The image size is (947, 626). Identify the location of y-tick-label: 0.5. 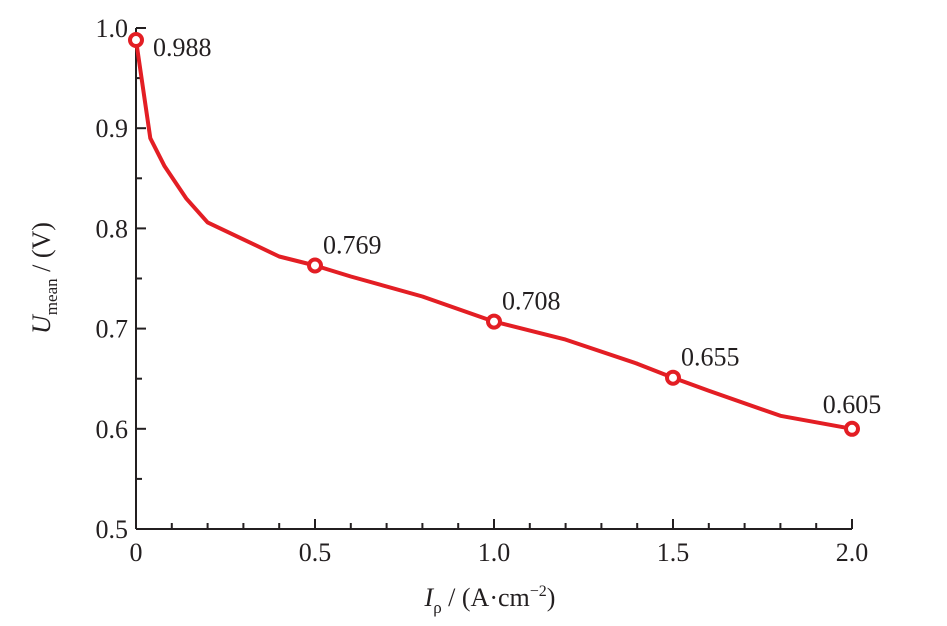
(112, 529).